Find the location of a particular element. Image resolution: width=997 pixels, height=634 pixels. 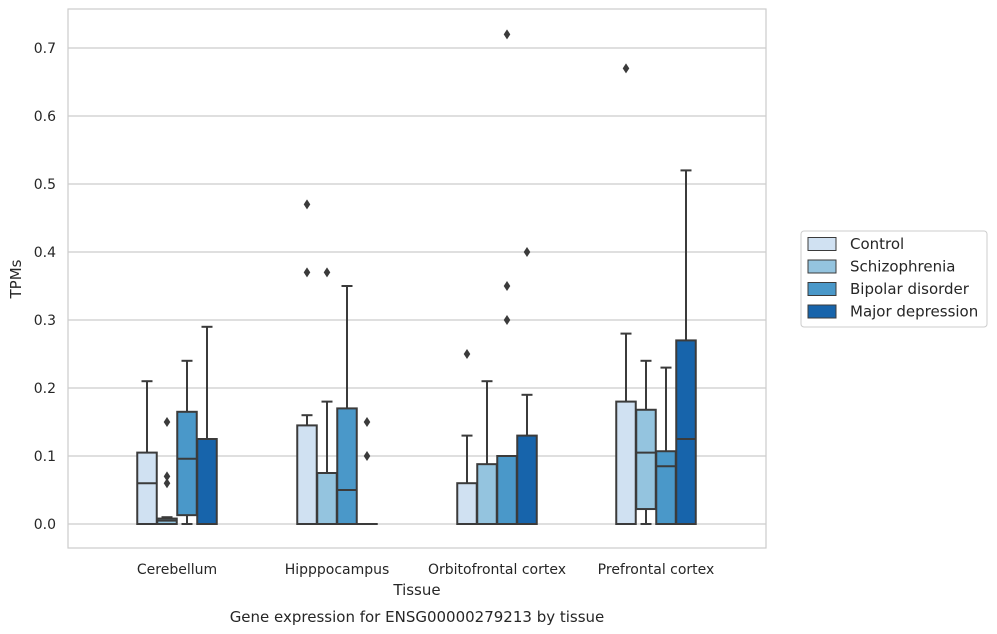

y-tick-label: 0.7 is located at coordinates (45, 49).